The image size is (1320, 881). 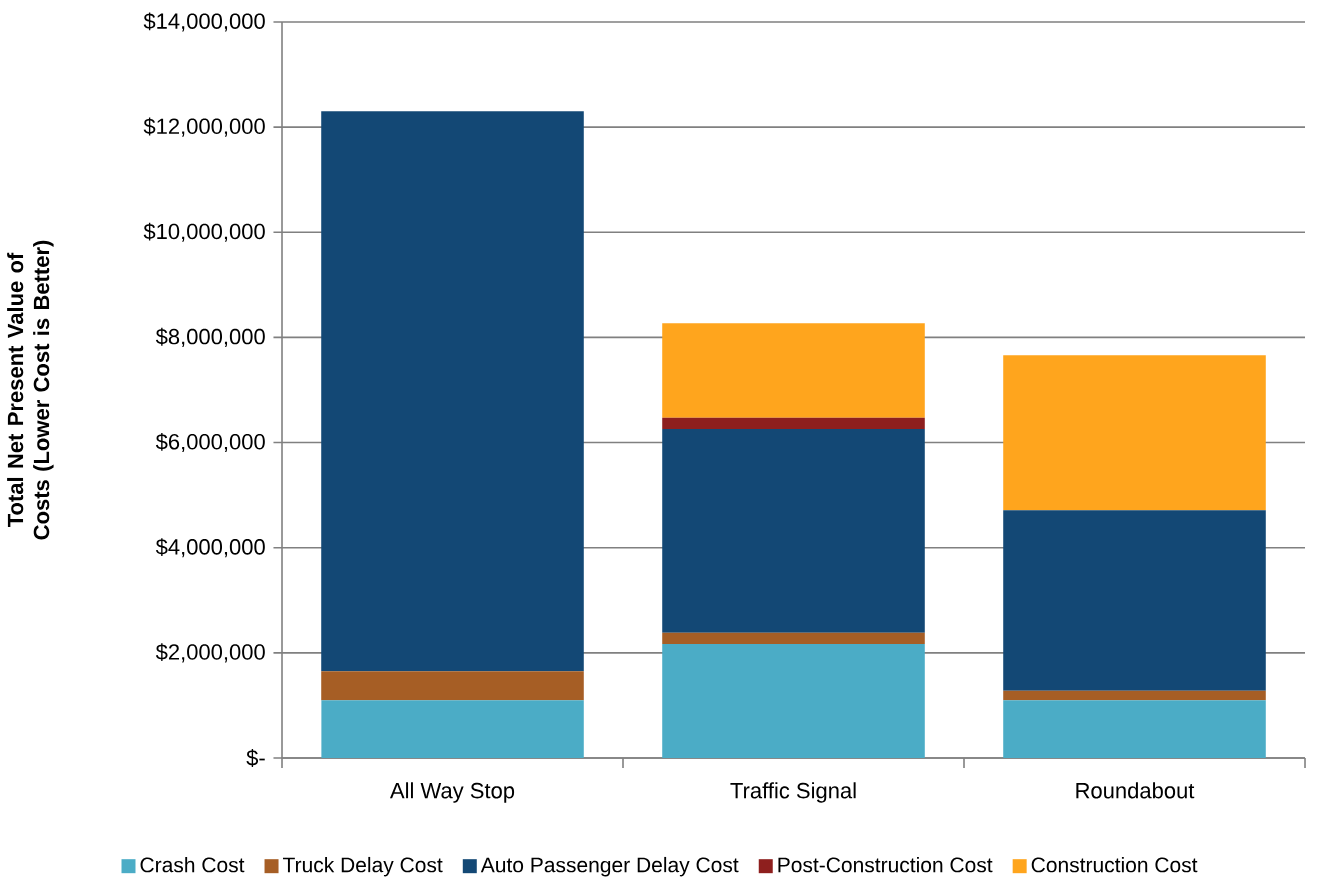 I want to click on y-tick-label: $8,000,000, so click(x=210, y=337).